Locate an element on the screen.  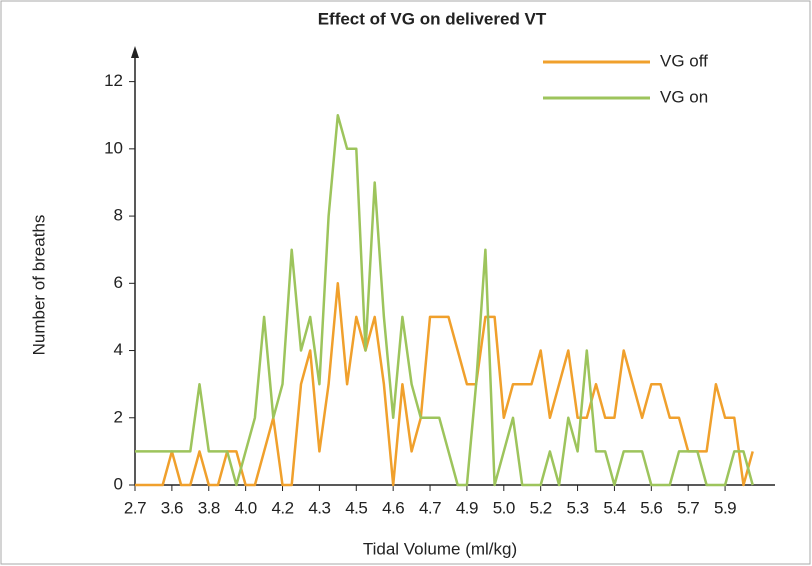
x-tick-label: 4.7 is located at coordinates (430, 507).